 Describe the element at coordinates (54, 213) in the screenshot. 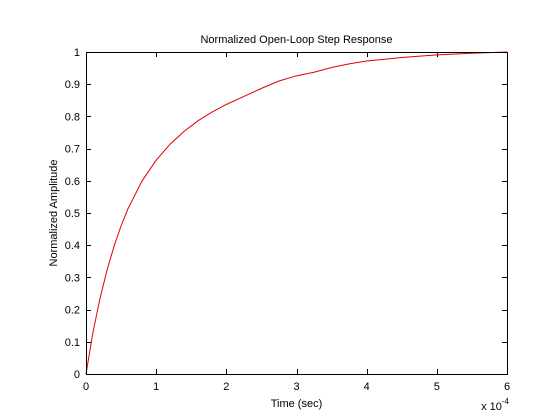

I see `y-axis-label: Normalized Amplitude` at that location.